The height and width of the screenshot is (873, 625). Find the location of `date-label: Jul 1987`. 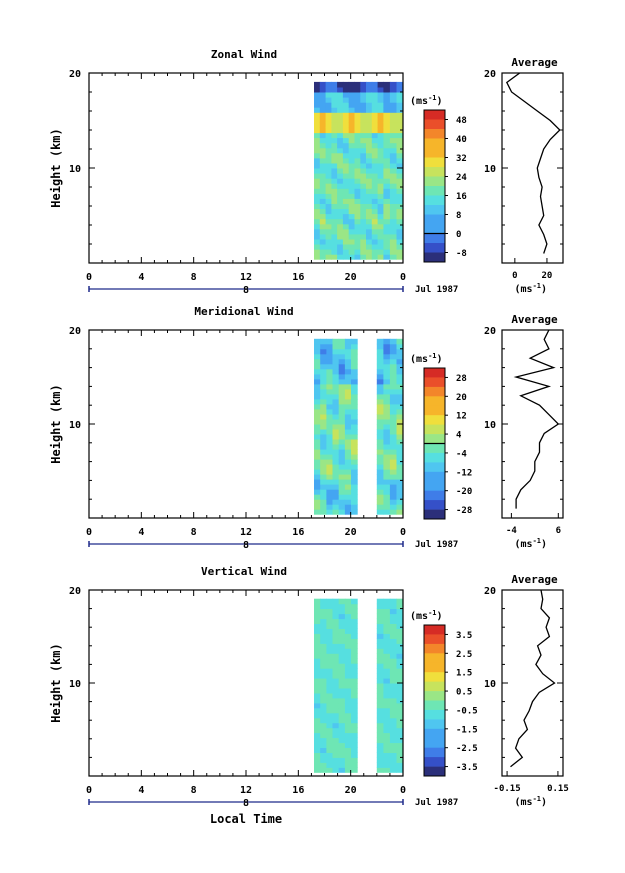

date-label: Jul 1987 is located at coordinates (436, 290).